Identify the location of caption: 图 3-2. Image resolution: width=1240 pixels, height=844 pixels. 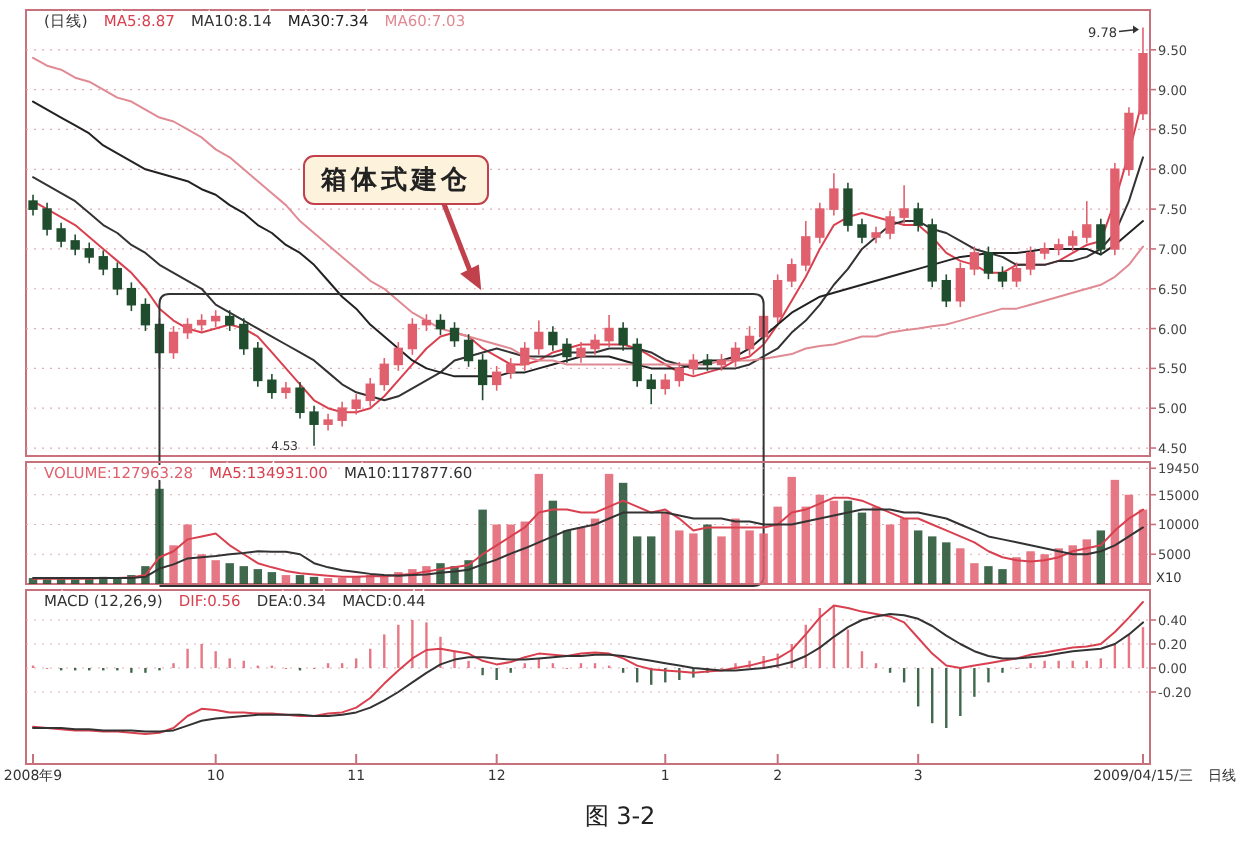
(620, 816).